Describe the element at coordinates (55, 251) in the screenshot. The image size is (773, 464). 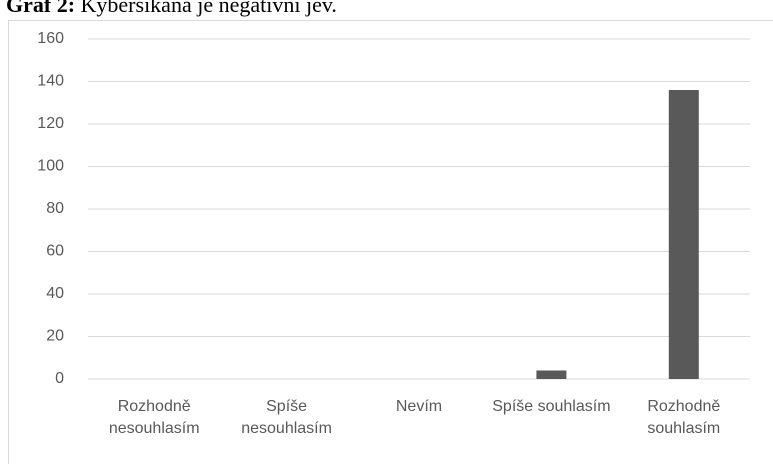
I see `y-tick-label: 60` at that location.